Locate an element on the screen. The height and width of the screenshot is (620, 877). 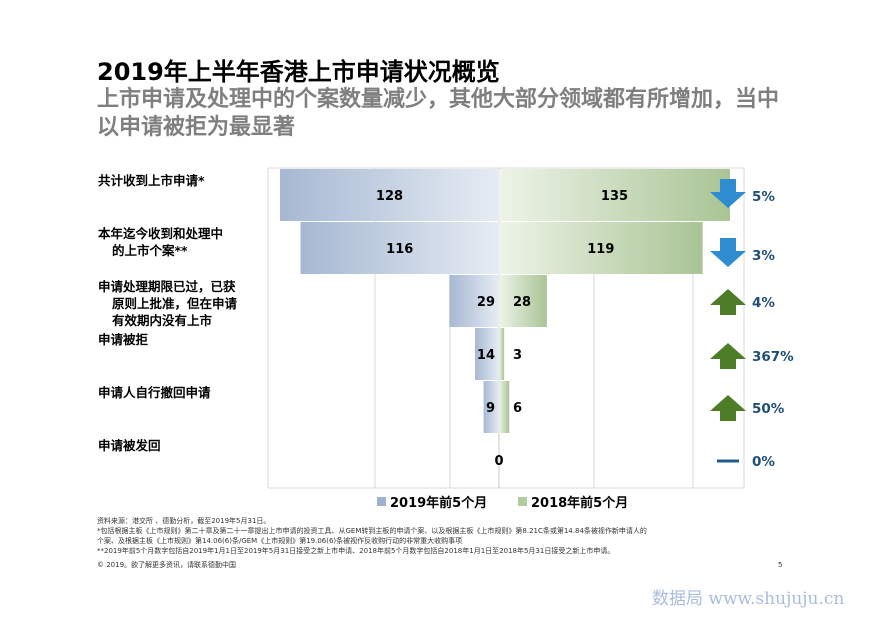
category-label: 申请被发回 is located at coordinates (129, 445).